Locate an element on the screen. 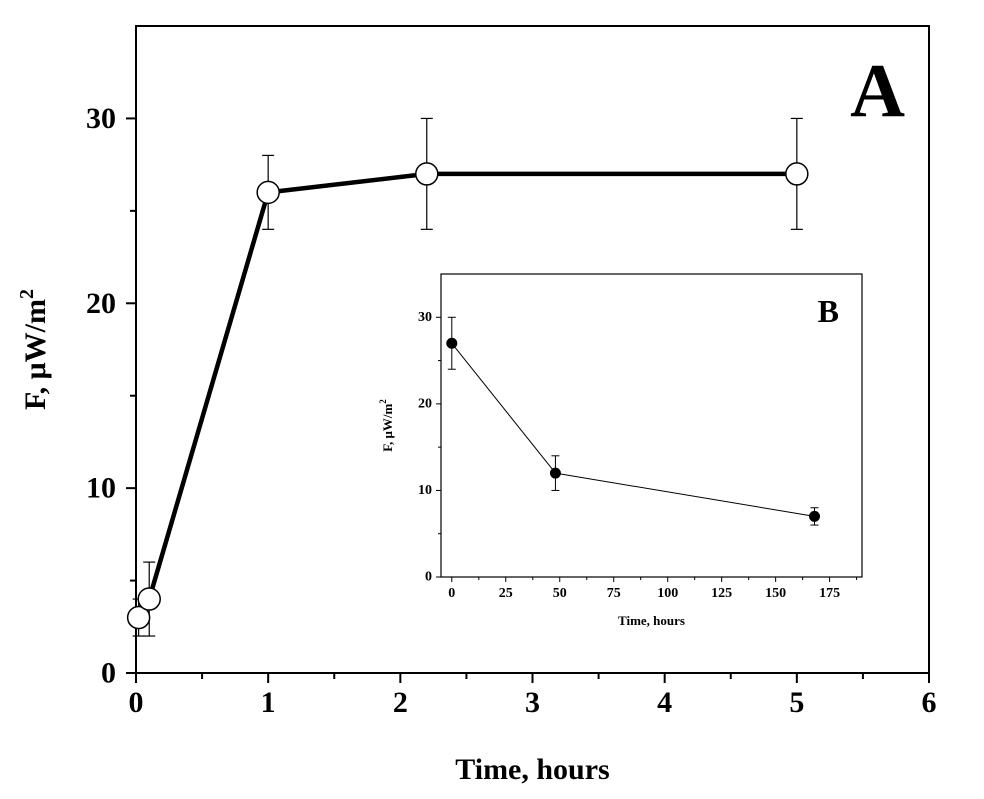 This screenshot has height=799, width=984. x-tick-label: 2 is located at coordinates (400, 702).